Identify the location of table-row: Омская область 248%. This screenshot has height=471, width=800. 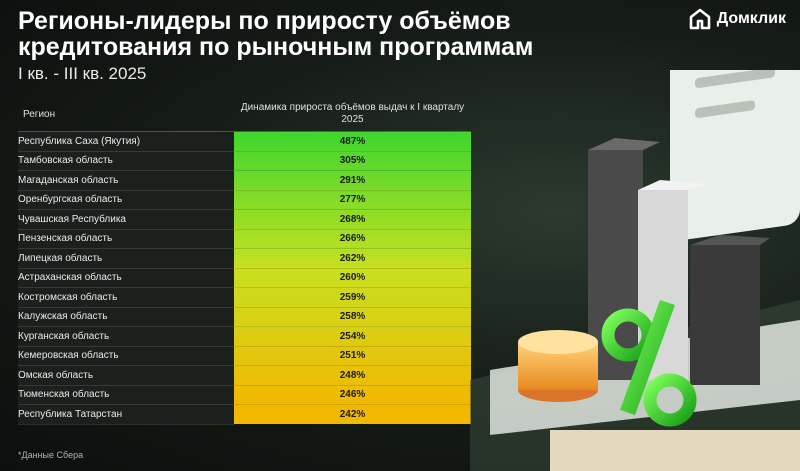
(244, 375).